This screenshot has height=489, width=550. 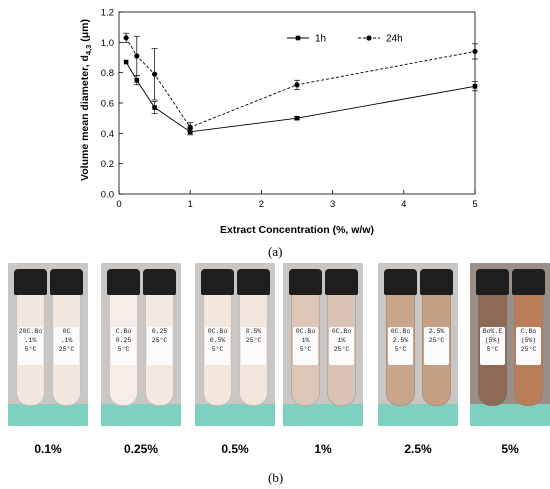 I want to click on vial-label: 0C.Bo 1% 5°C, so click(x=305, y=346).